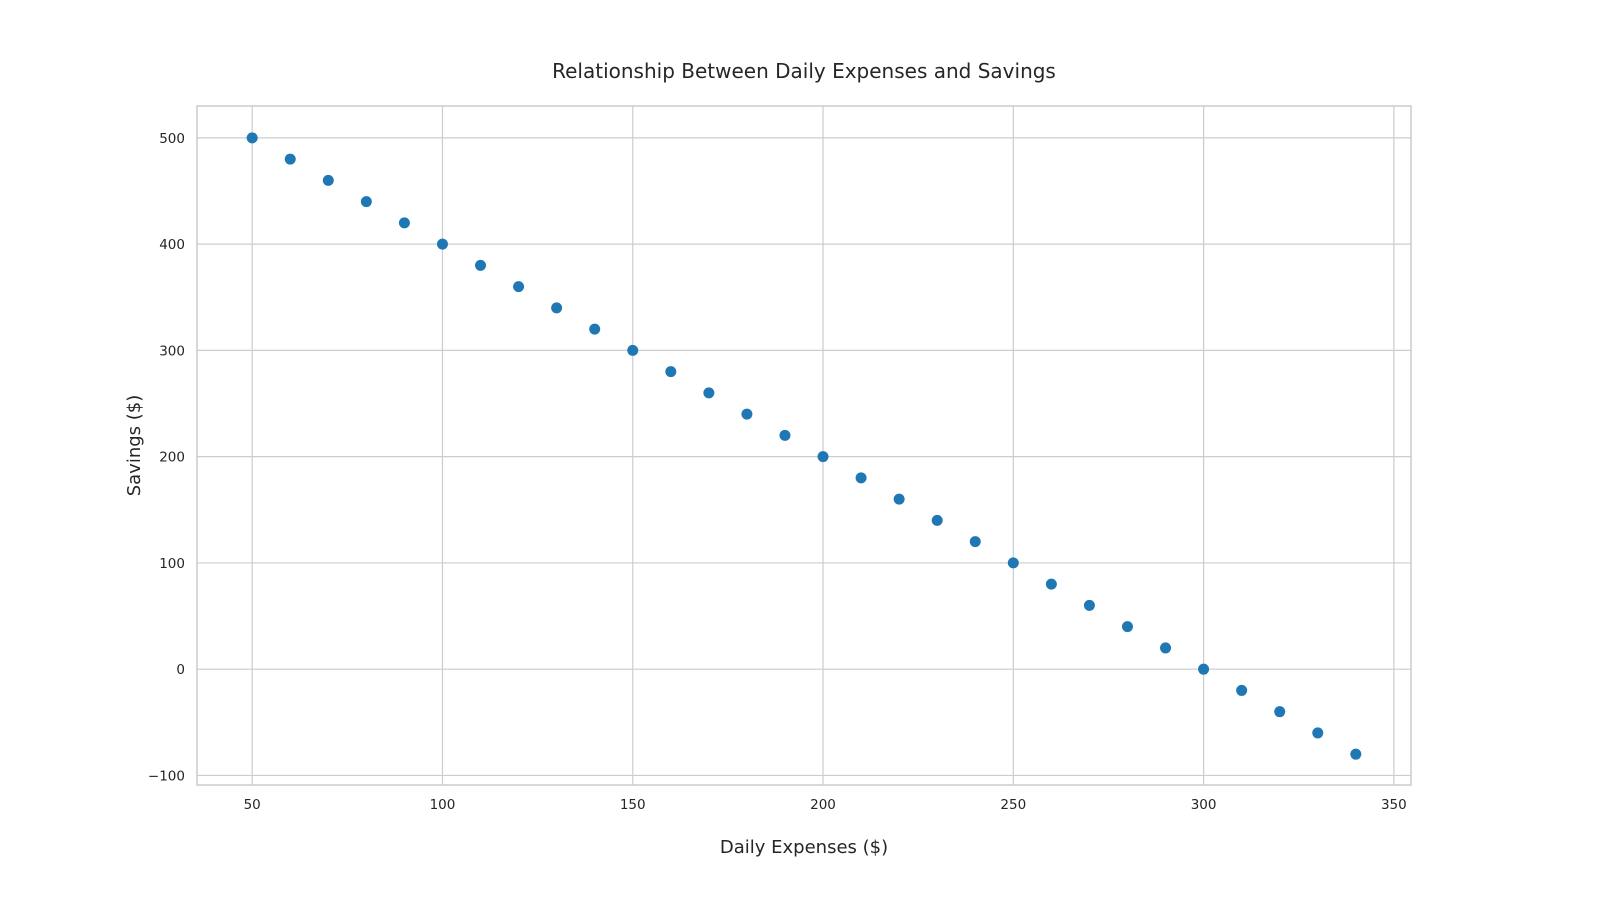 The image size is (1600, 900). Describe the element at coordinates (134, 446) in the screenshot. I see `y-axis-label: Savings ($)` at that location.